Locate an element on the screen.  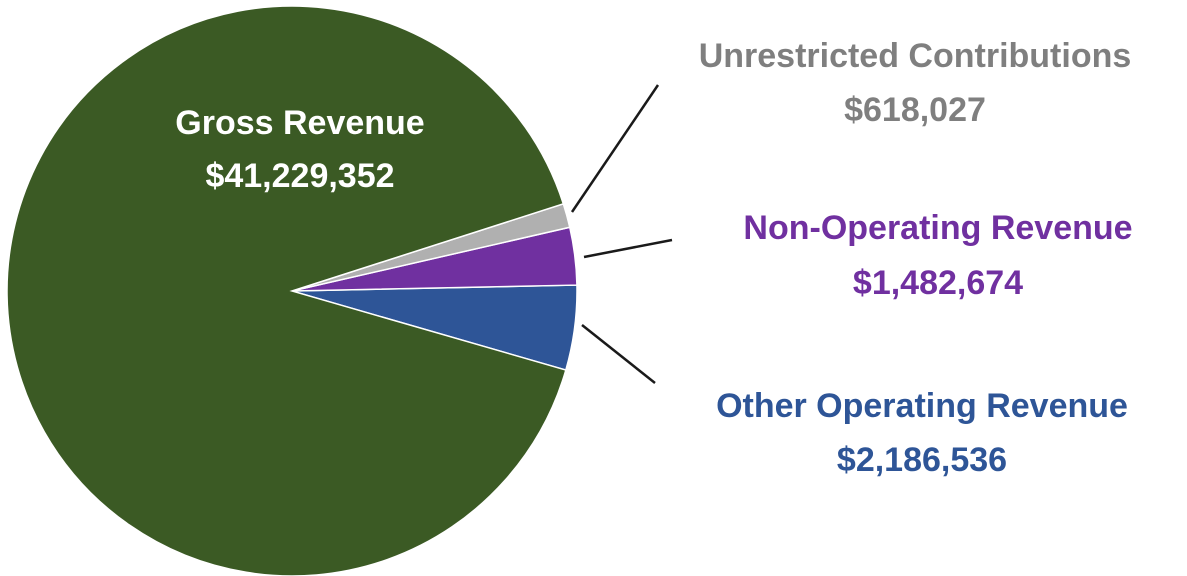
value-label: $41,229,352 is located at coordinates (299, 176).